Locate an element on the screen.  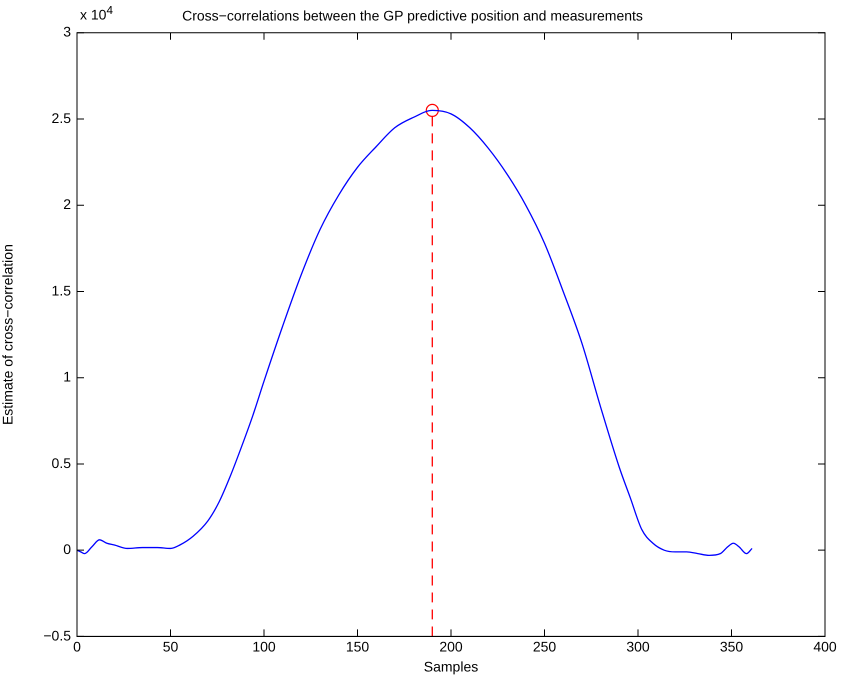
y-tick-label: 2 is located at coordinates (67, 204).